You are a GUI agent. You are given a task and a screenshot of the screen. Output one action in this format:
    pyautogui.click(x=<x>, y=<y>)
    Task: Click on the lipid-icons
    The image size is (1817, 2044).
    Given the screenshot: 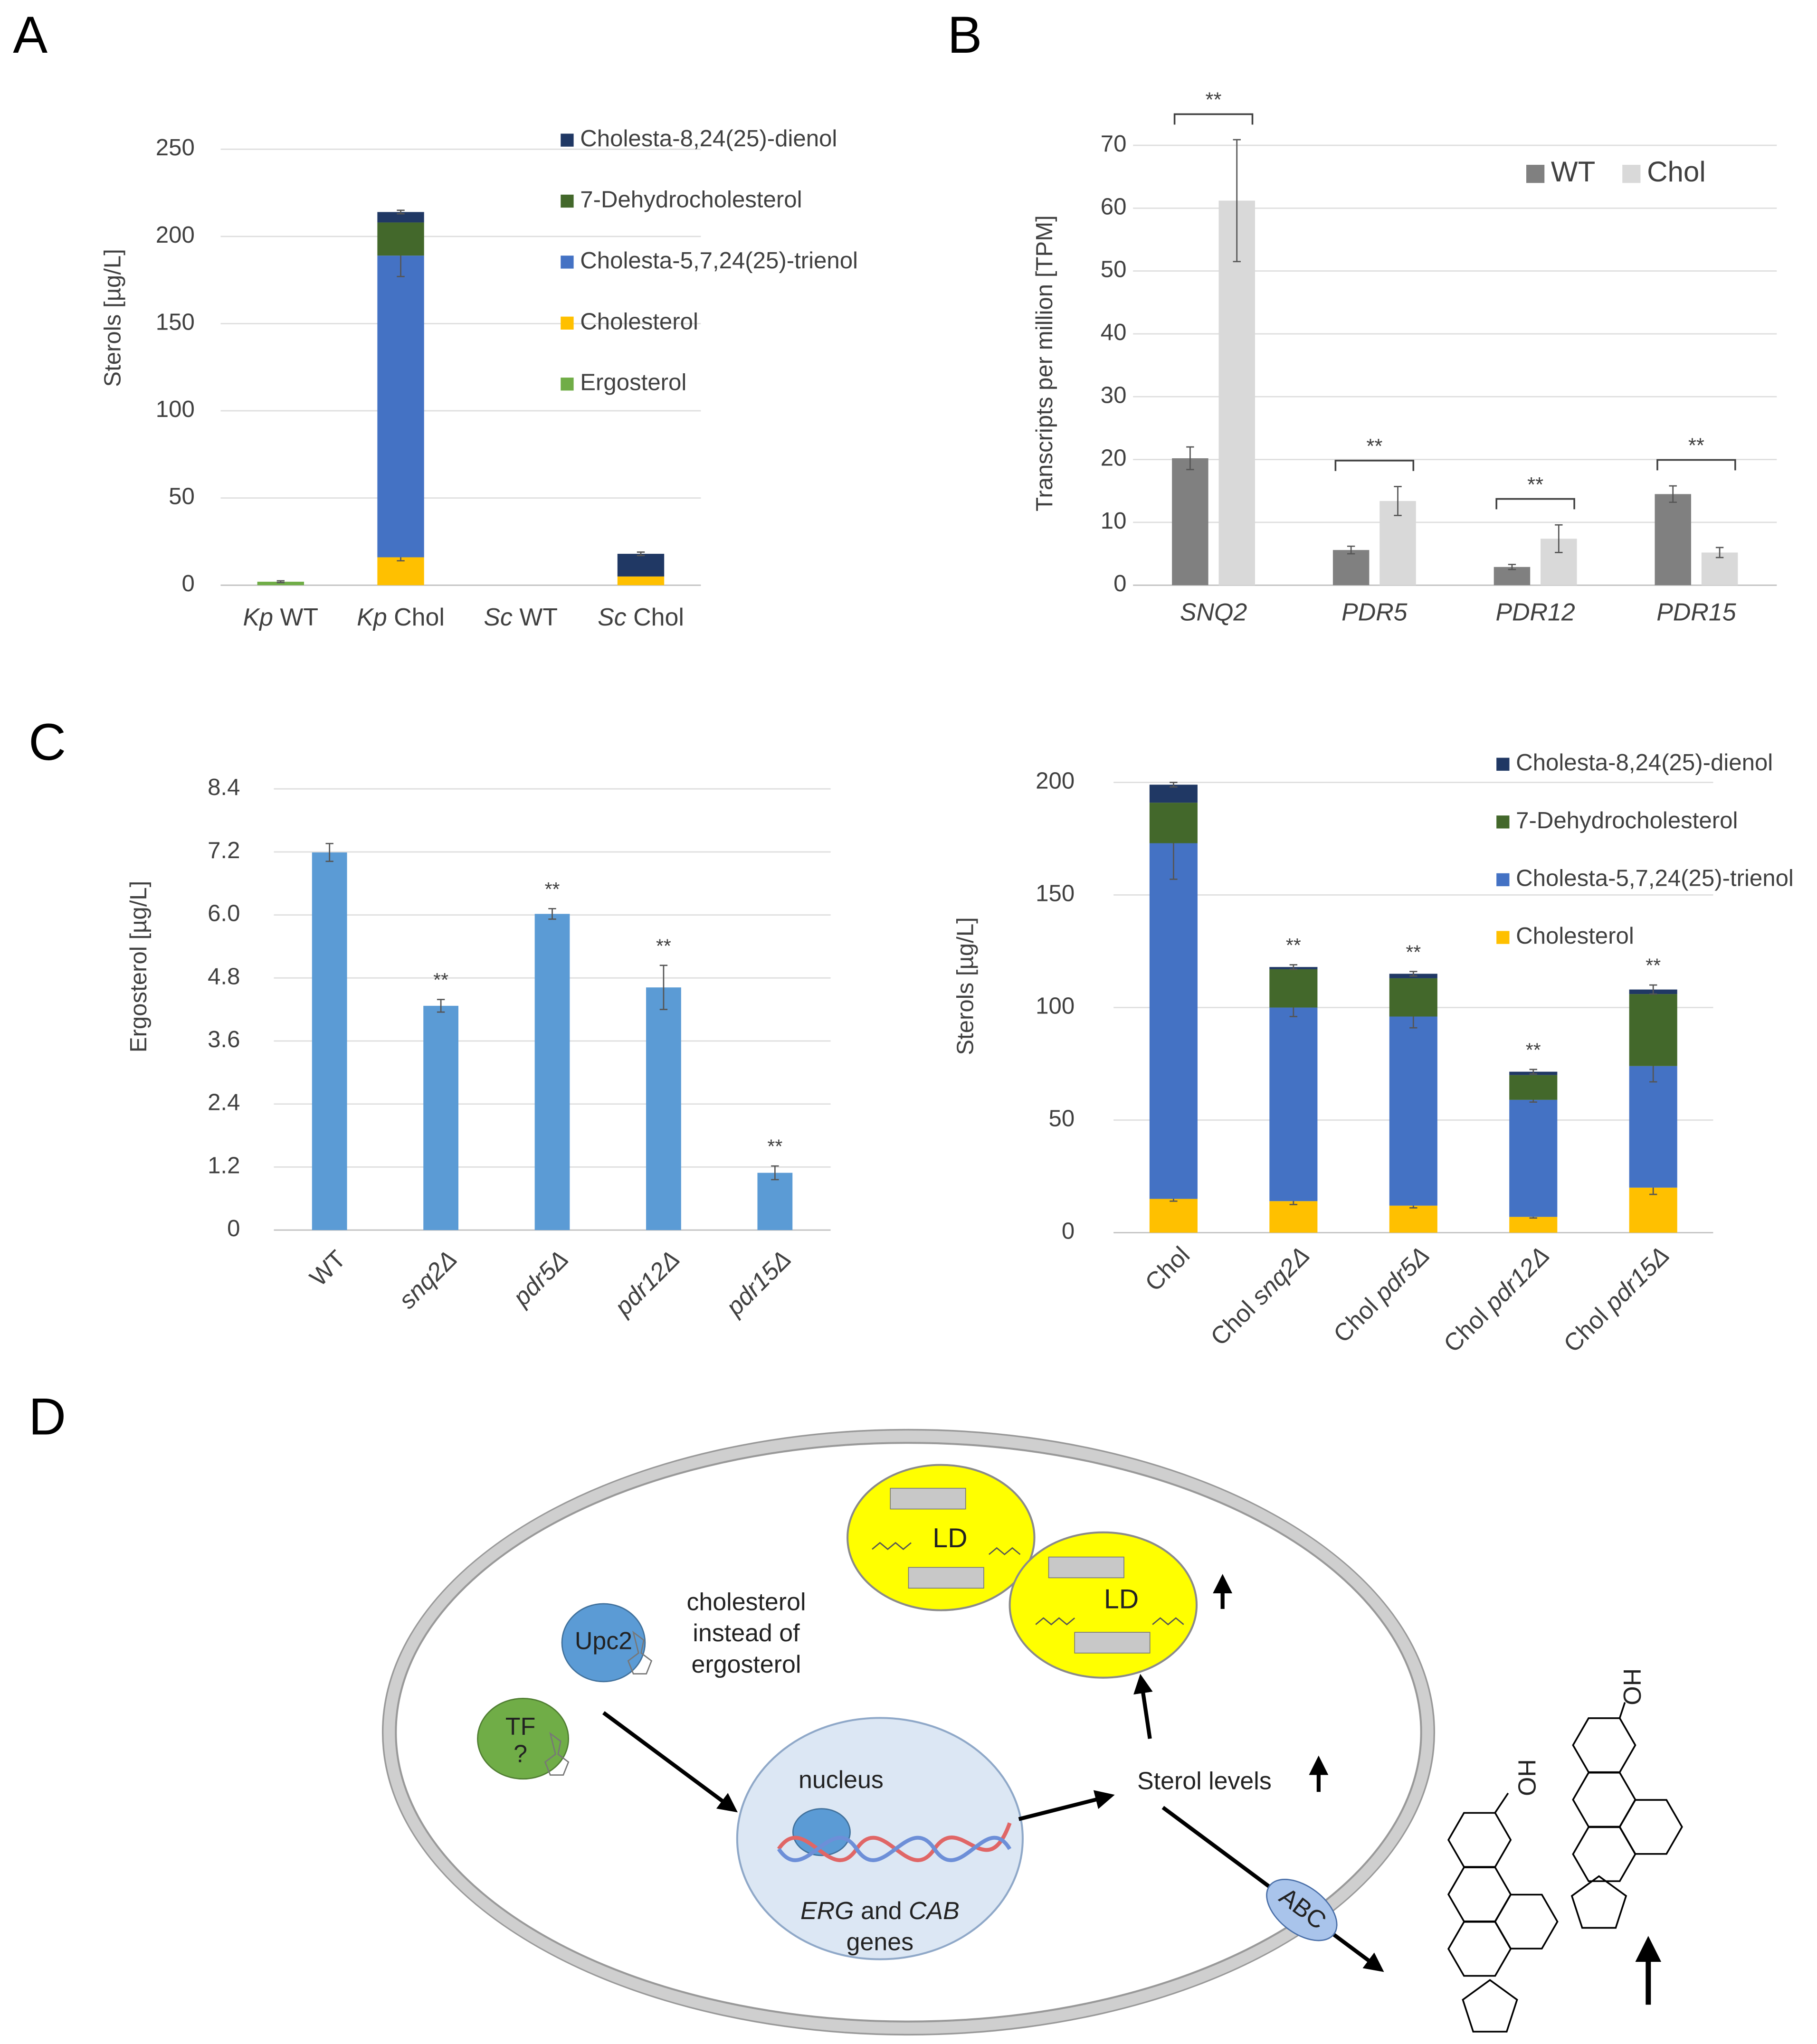 What is the action you would take?
    pyautogui.click(x=1020, y=1570)
    